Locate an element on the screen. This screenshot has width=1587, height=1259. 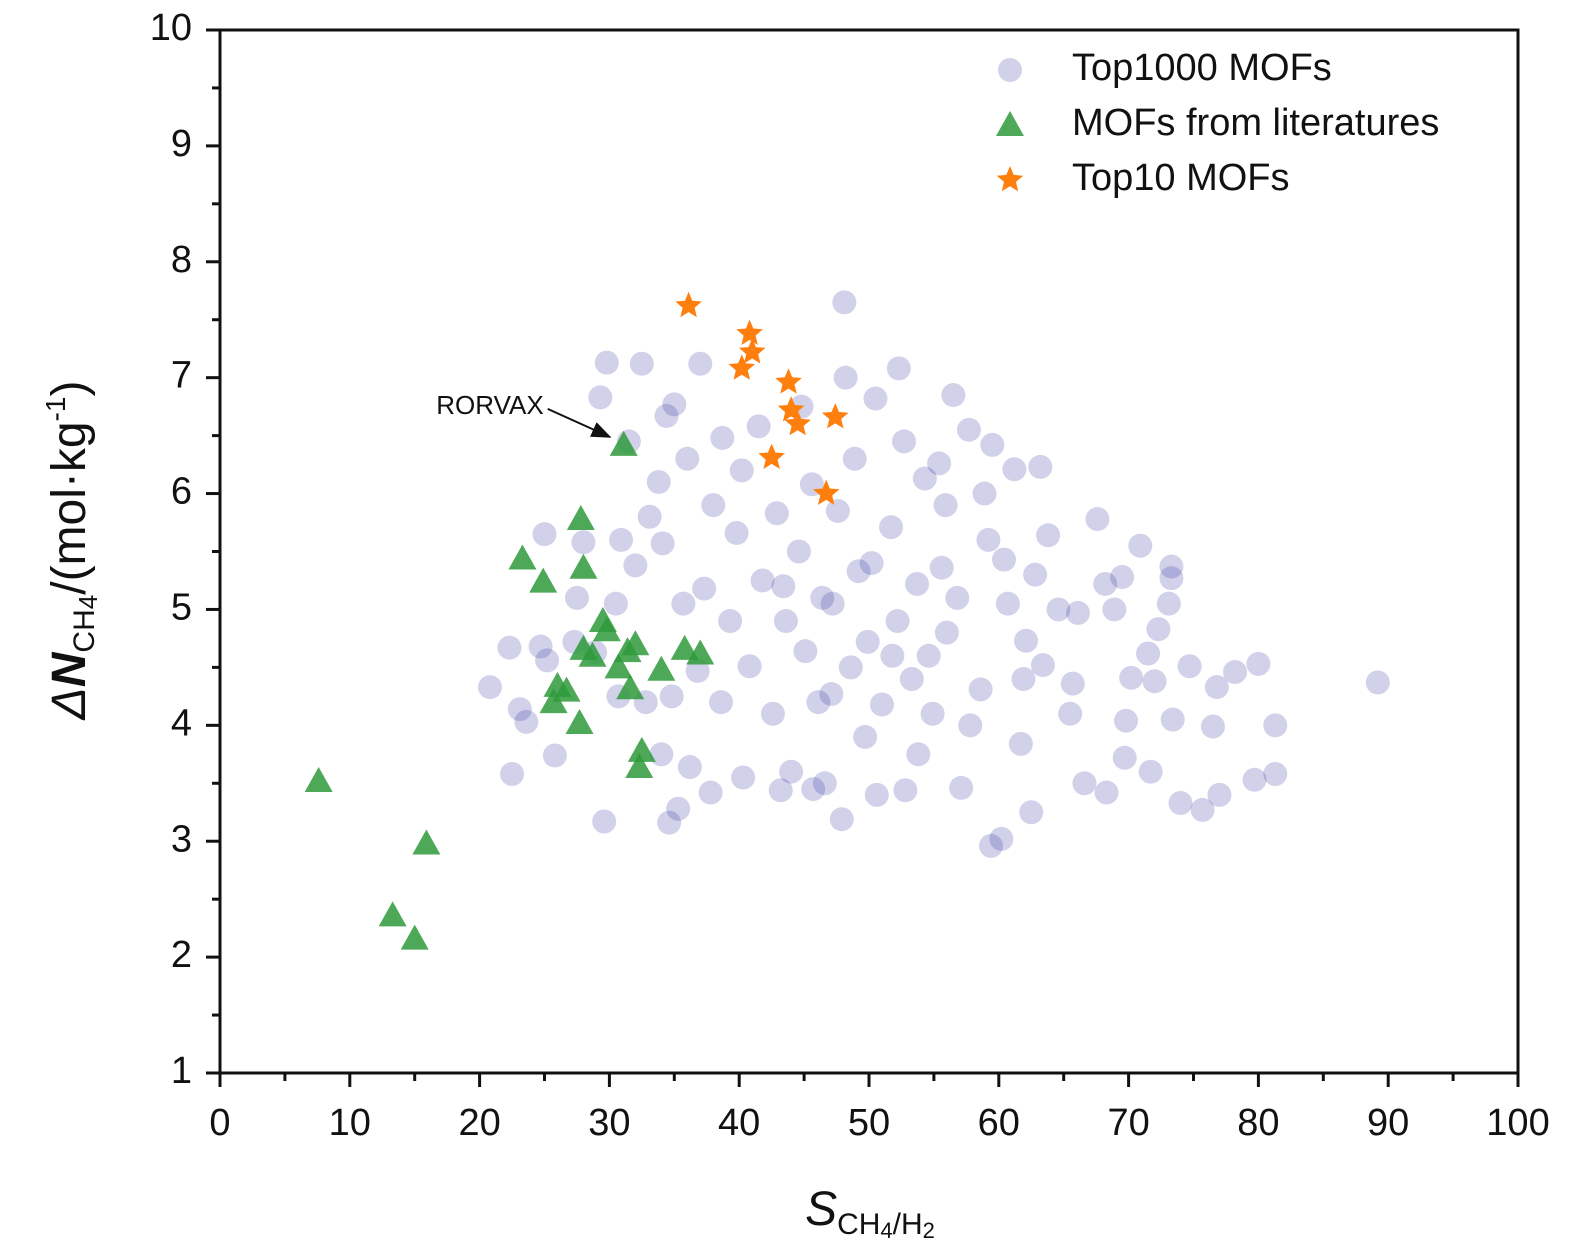
x-tick-label: 60 is located at coordinates (999, 1123).